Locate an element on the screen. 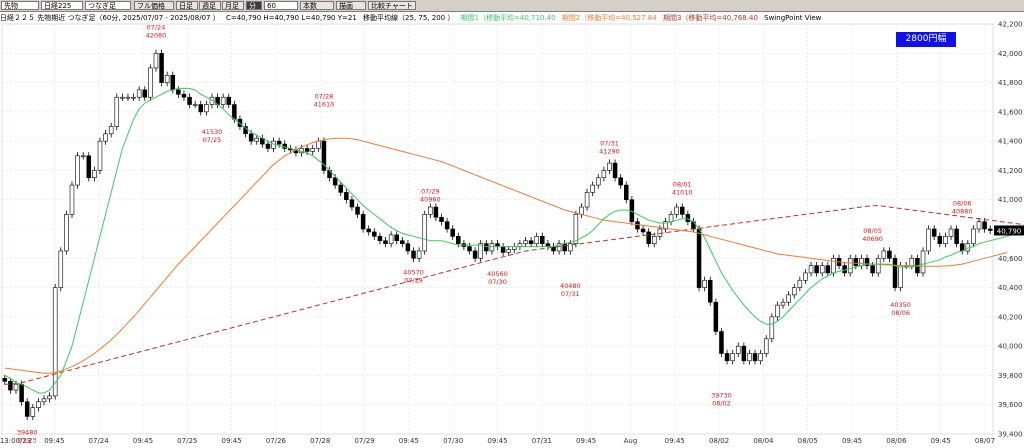 The width and height of the screenshot is (1024, 448). monthly-button: 月足 is located at coordinates (233, 5).